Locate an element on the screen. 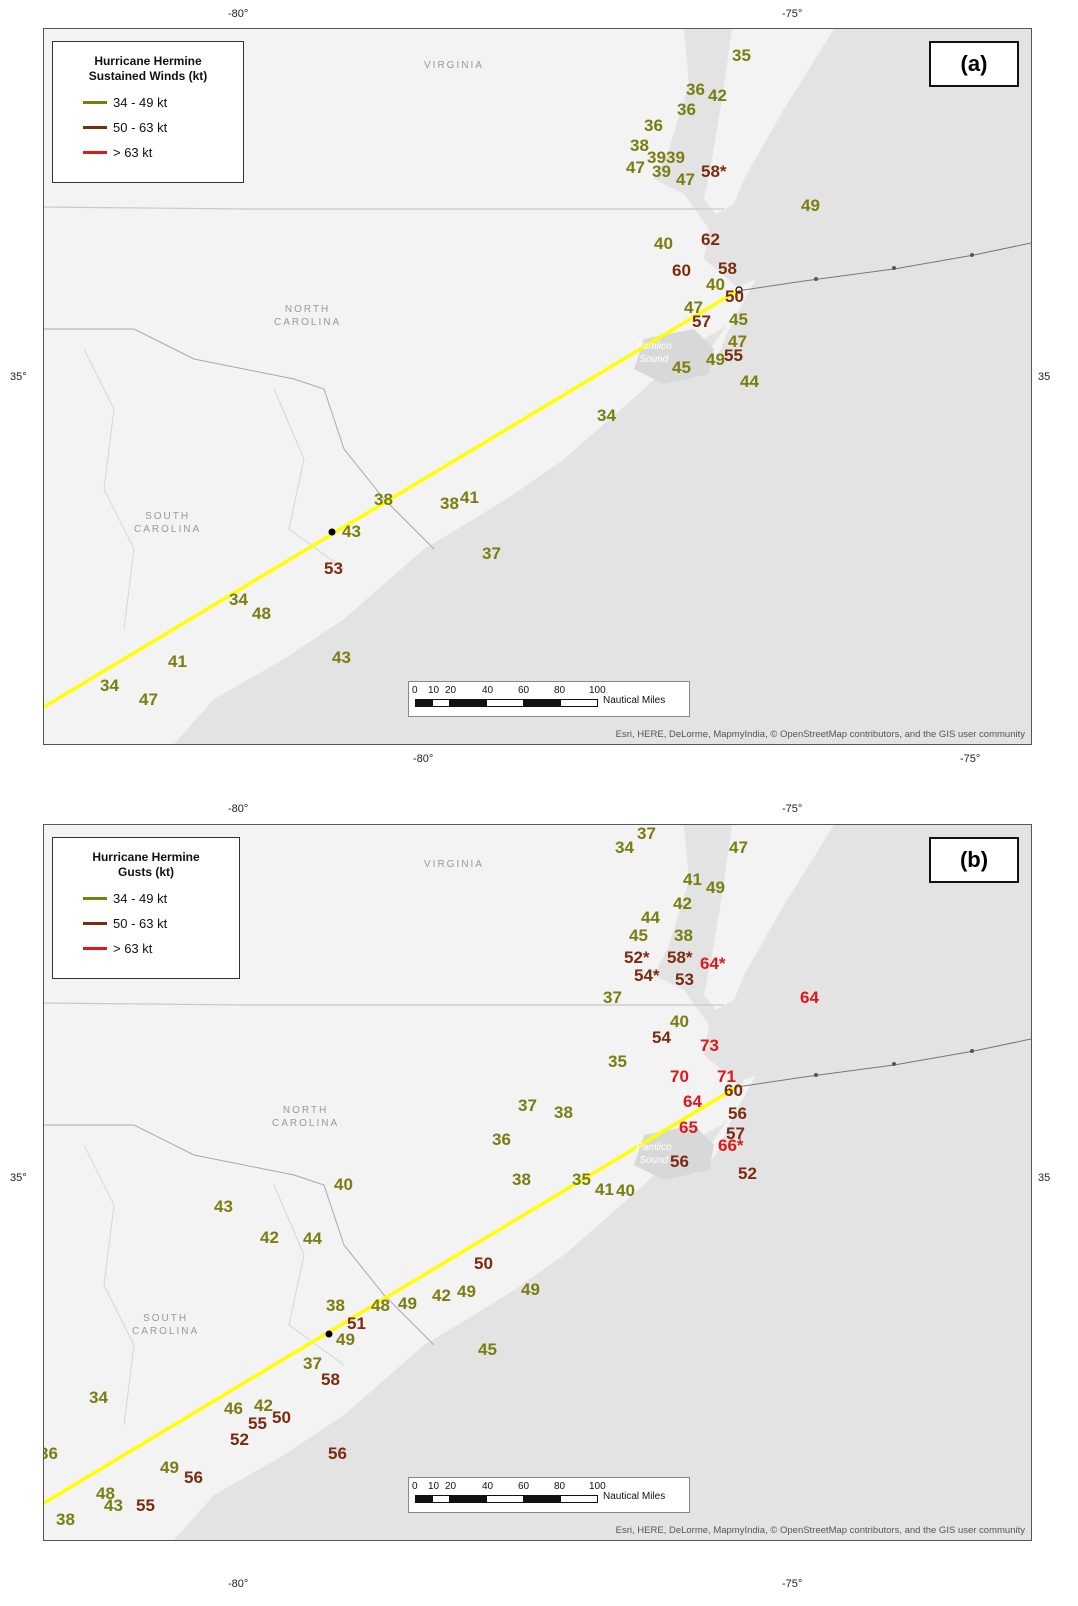 The height and width of the screenshot is (1606, 1078). legend-item-green: 34 - 49 kt is located at coordinates (161, 898).